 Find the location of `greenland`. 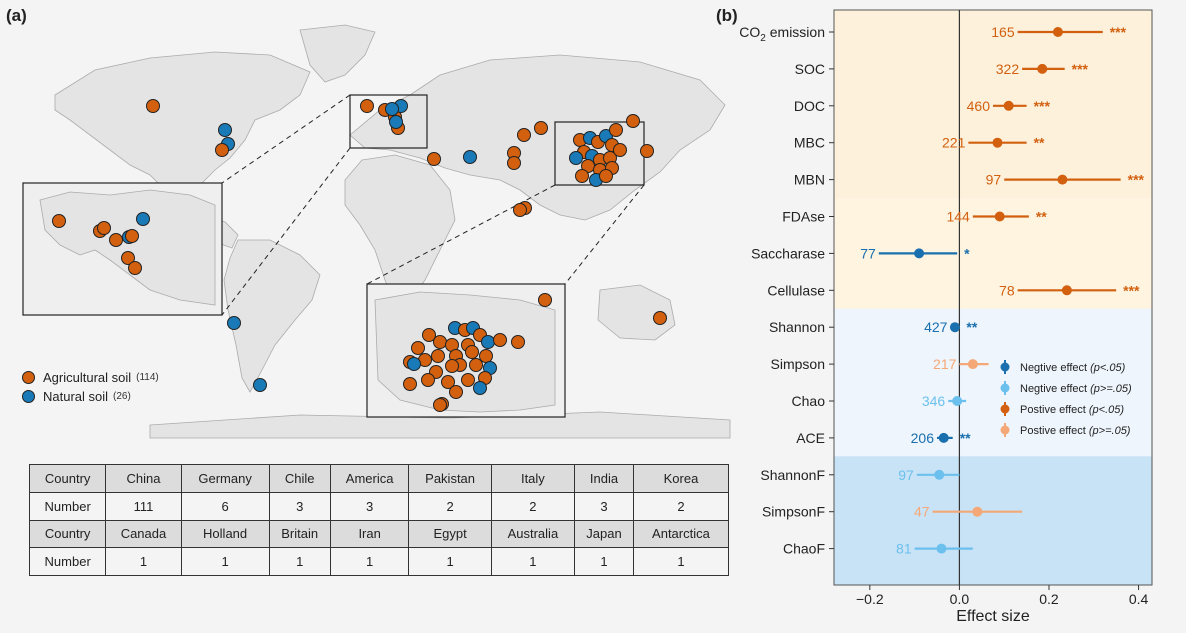

greenland is located at coordinates (337, 53).